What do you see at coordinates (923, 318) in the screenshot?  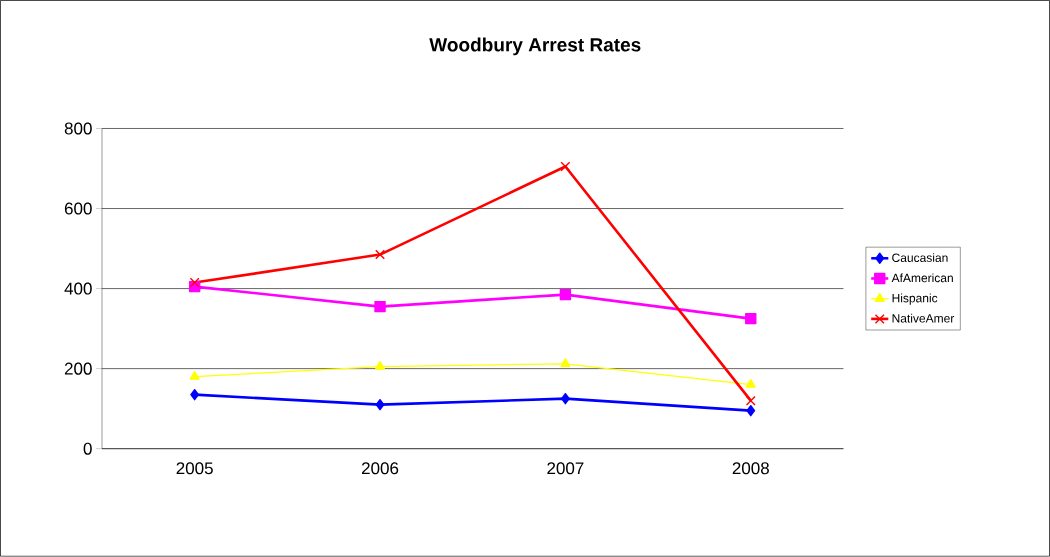 I see `legend-label: NativeAmer` at bounding box center [923, 318].